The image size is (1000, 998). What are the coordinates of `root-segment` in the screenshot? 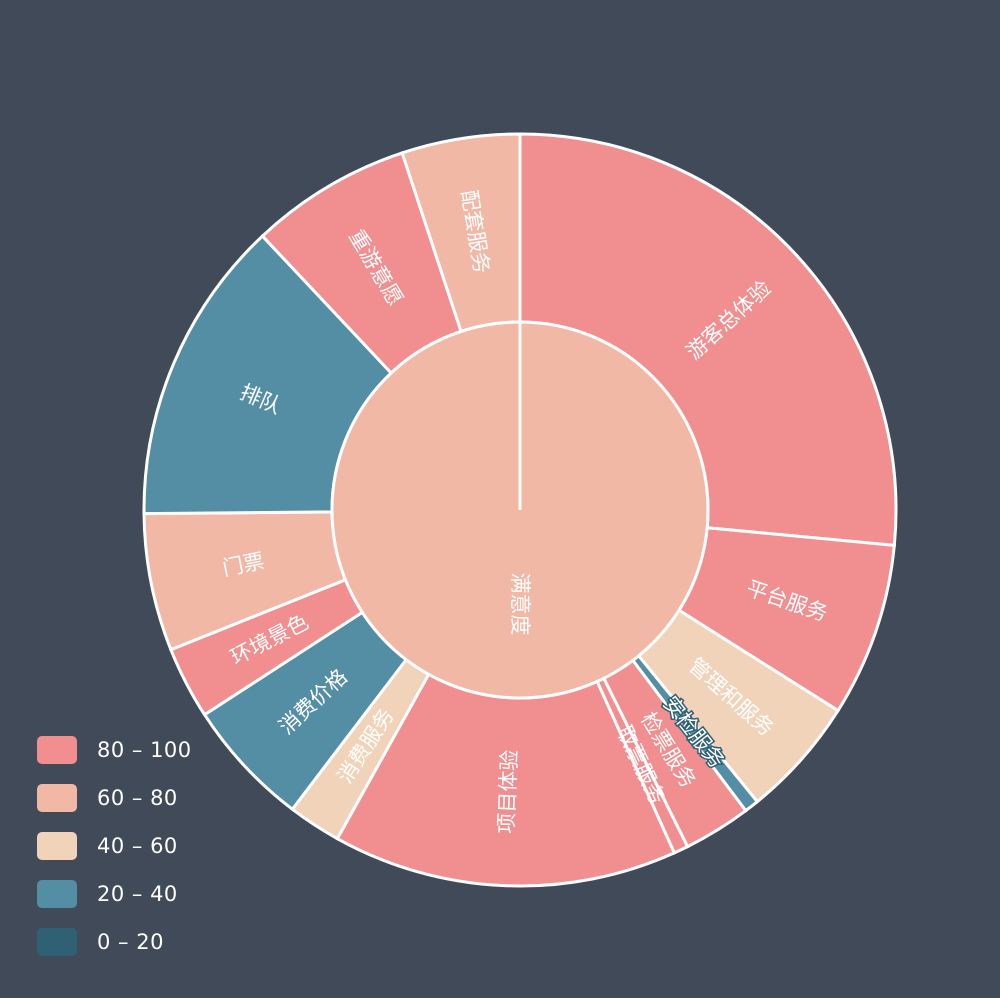 It's located at (520, 510).